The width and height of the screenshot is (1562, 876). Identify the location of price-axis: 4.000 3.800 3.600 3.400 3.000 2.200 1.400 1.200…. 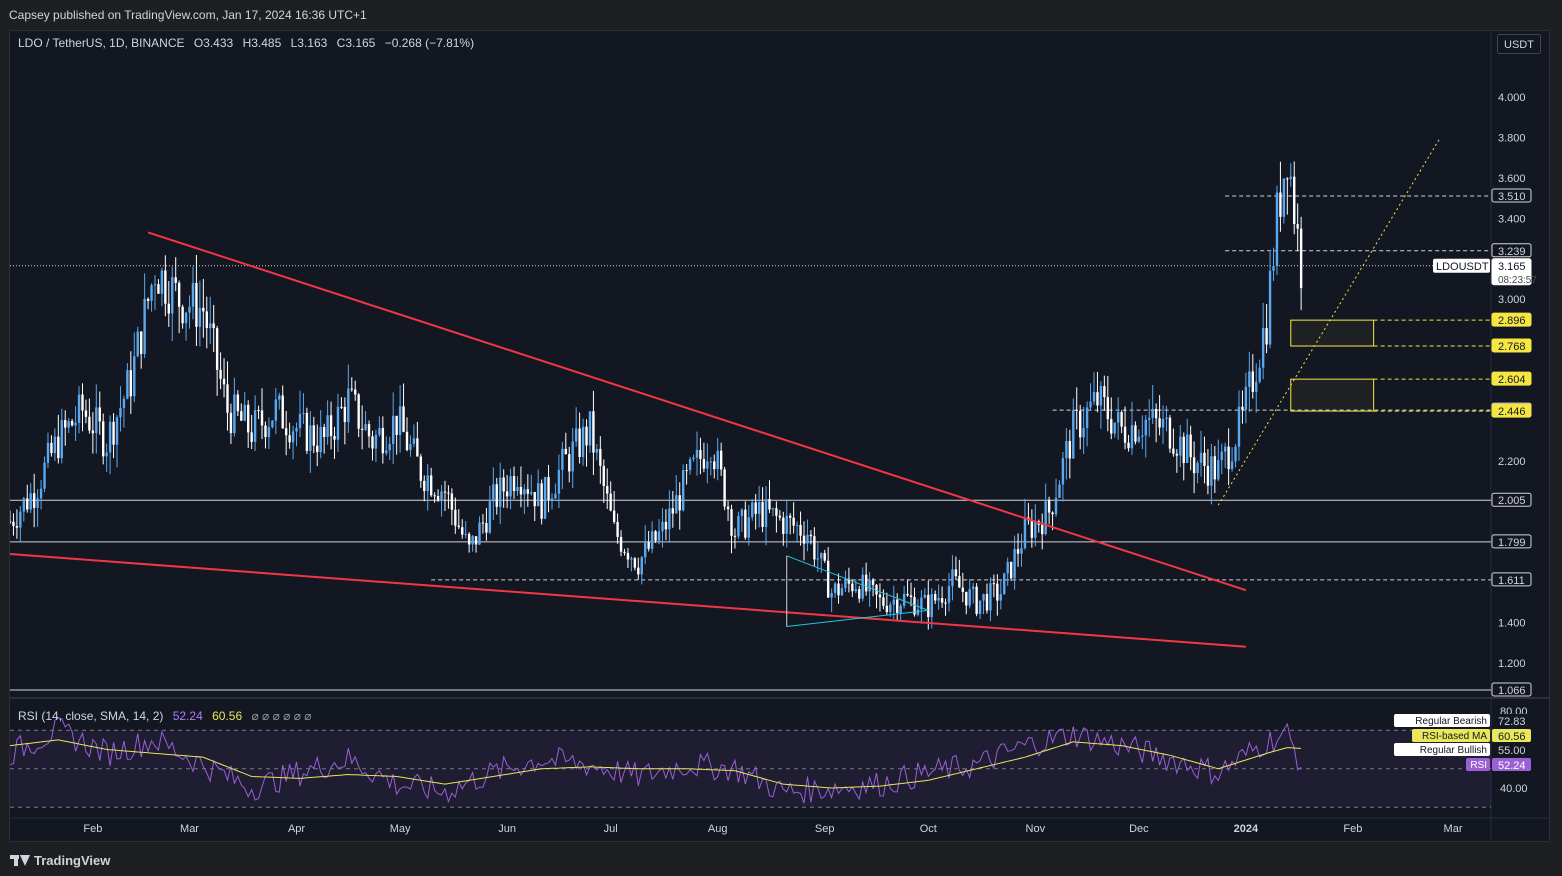
(1485, 394).